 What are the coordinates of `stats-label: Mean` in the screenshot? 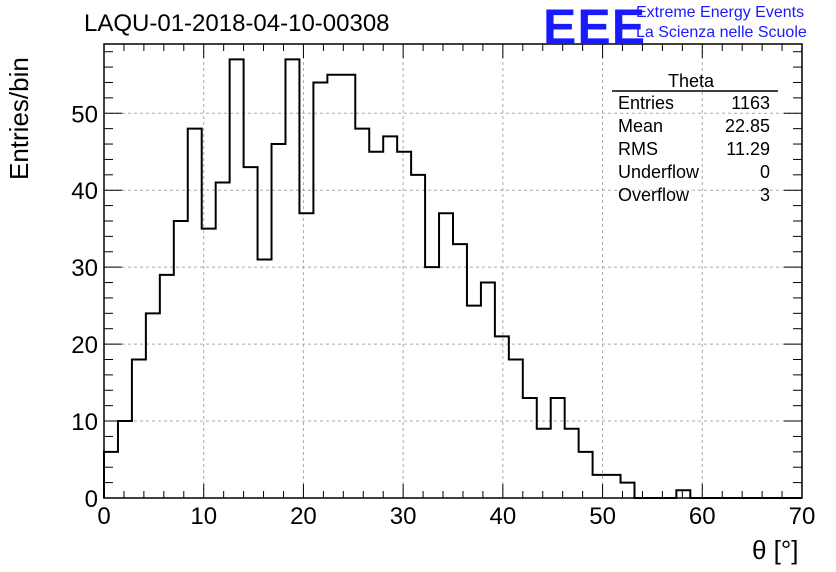 It's located at (641, 126).